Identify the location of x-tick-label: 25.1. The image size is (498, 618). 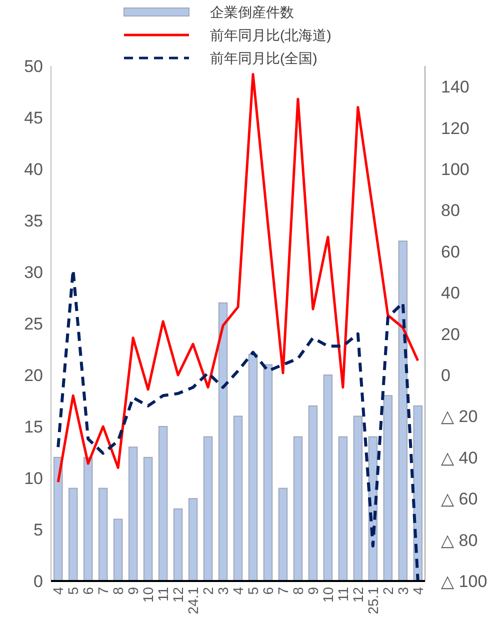
(372, 600).